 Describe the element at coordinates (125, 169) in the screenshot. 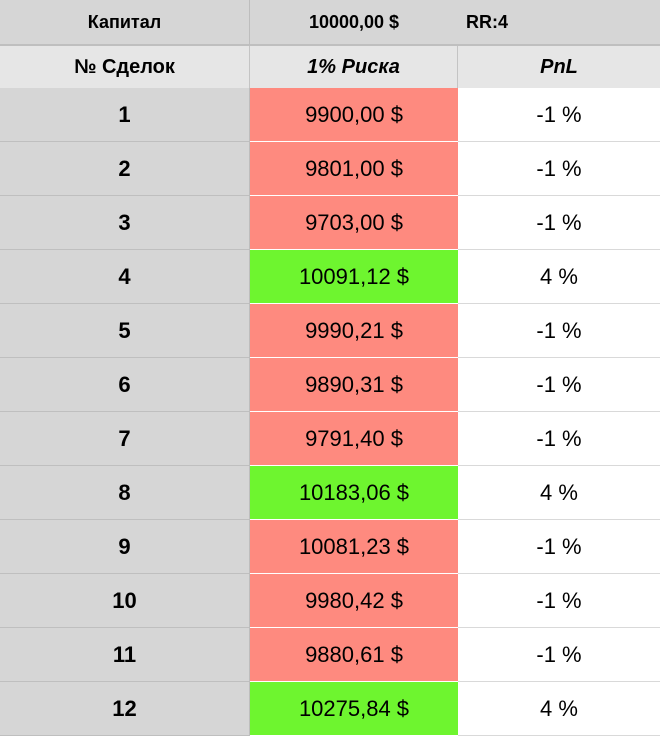

I see `trade-number-cell: 2` at that location.